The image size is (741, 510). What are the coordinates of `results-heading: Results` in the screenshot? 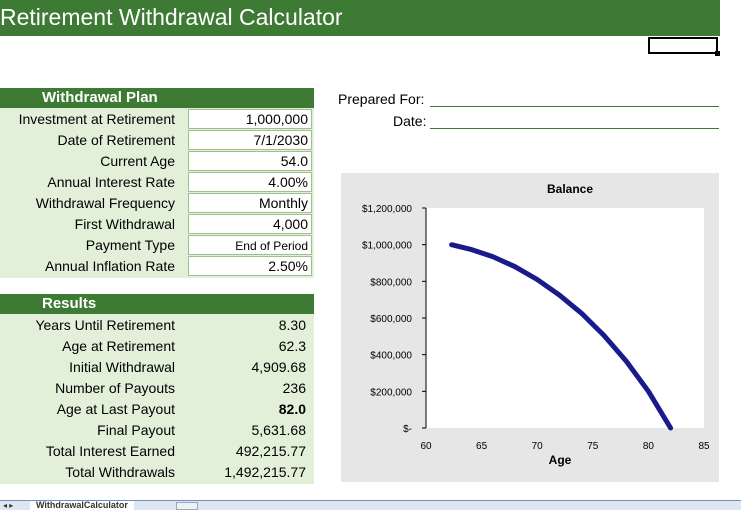 It's located at (69, 303).